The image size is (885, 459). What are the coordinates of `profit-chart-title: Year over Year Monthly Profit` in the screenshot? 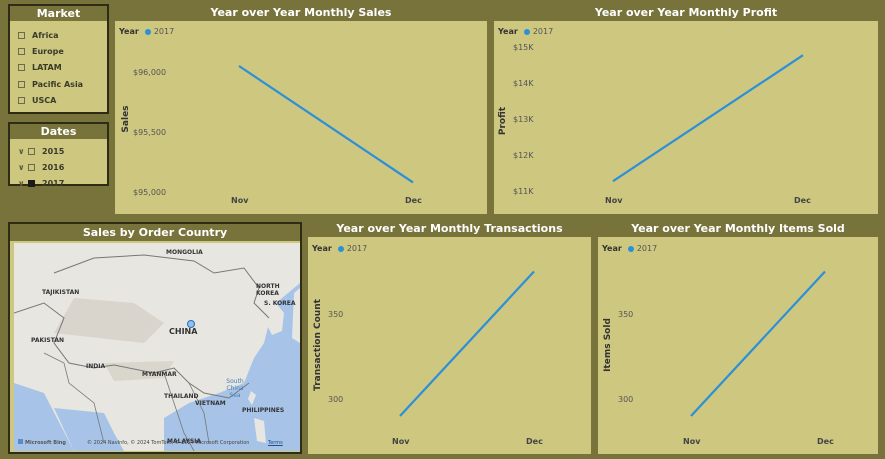 It's located at (686, 12).